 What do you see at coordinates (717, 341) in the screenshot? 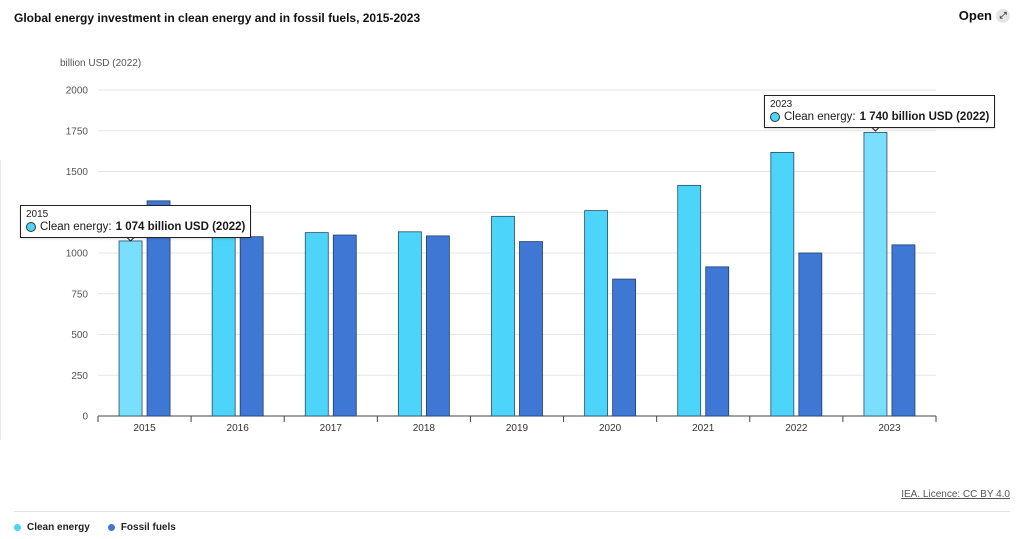
I see `bar-fossil-fuels-2021` at bounding box center [717, 341].